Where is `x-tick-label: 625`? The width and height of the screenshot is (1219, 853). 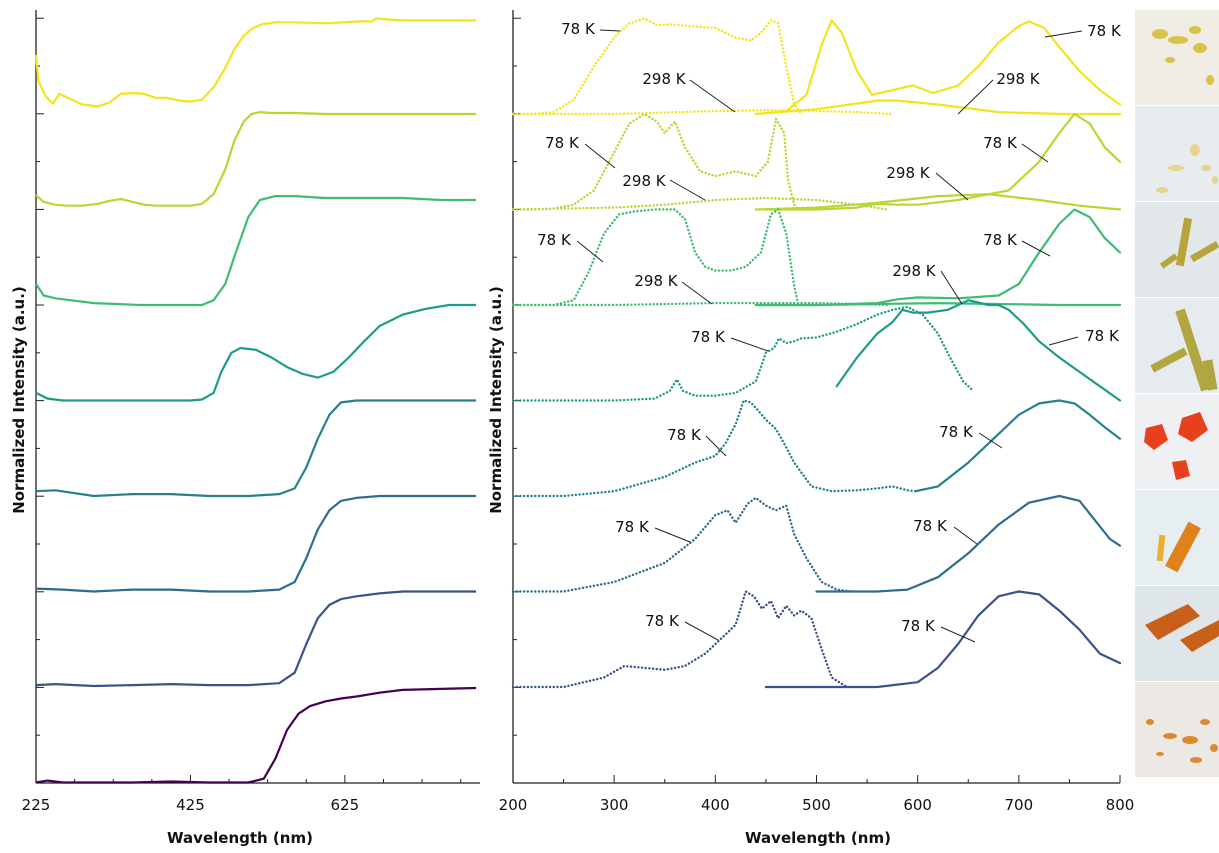
x-tick-label: 625 is located at coordinates (345, 805).